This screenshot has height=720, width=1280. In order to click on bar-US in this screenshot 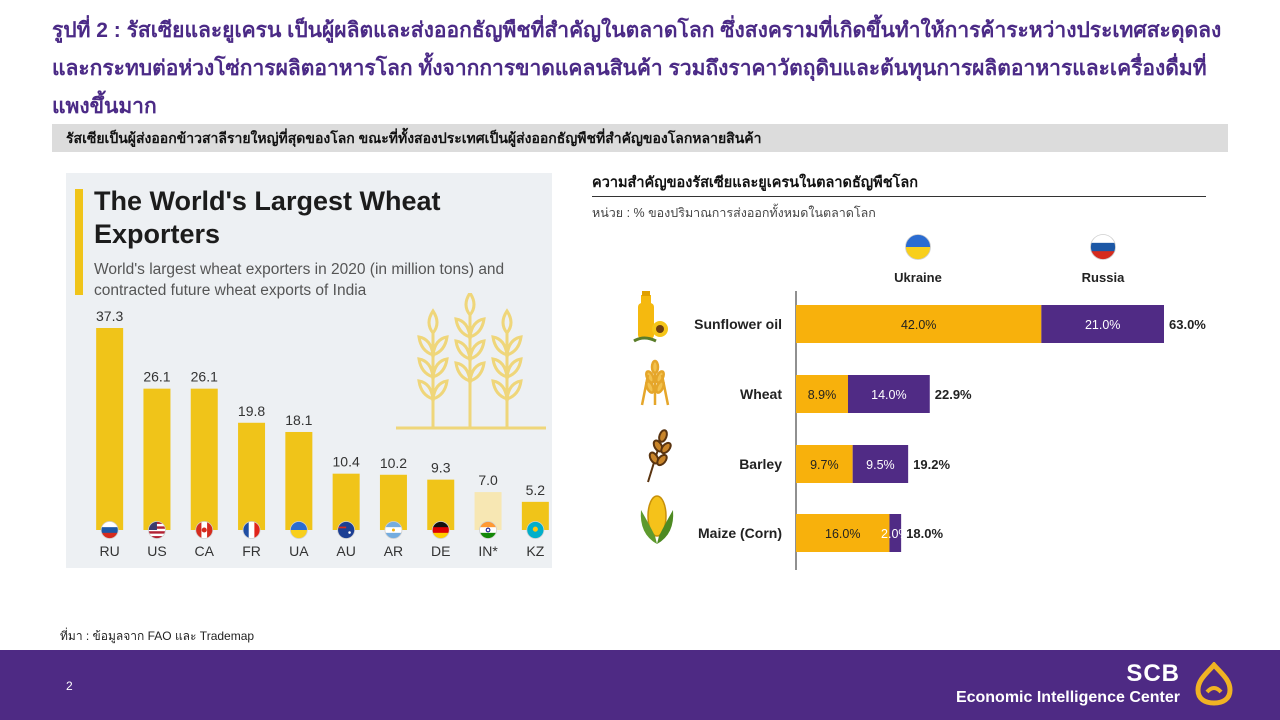, I will do `click(157, 459)`.